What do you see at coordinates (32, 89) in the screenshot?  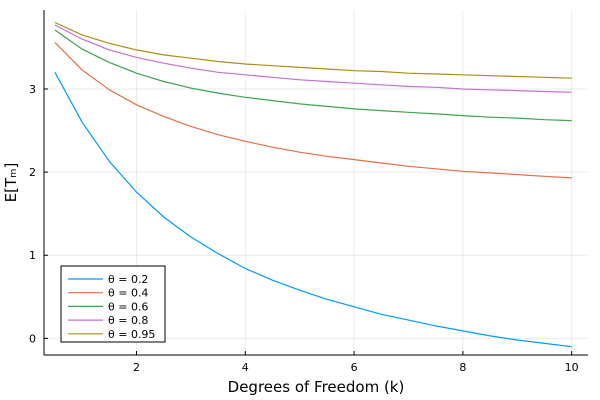 I see `y-tick-label: 3` at bounding box center [32, 89].